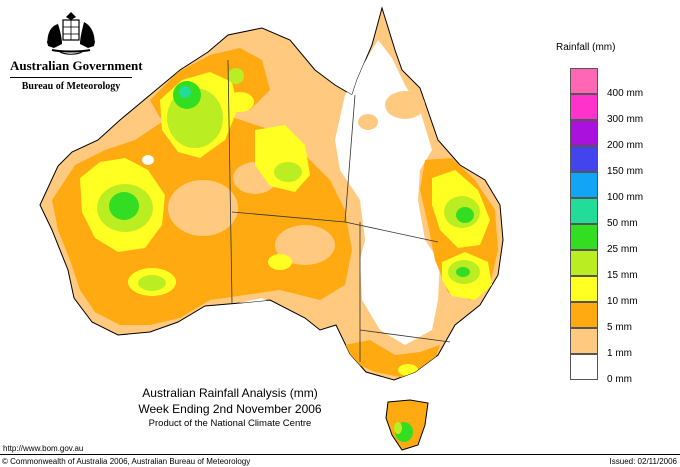 This screenshot has height=467, width=680. Describe the element at coordinates (619, 327) in the screenshot. I see `legend-label: 5 mm` at that location.